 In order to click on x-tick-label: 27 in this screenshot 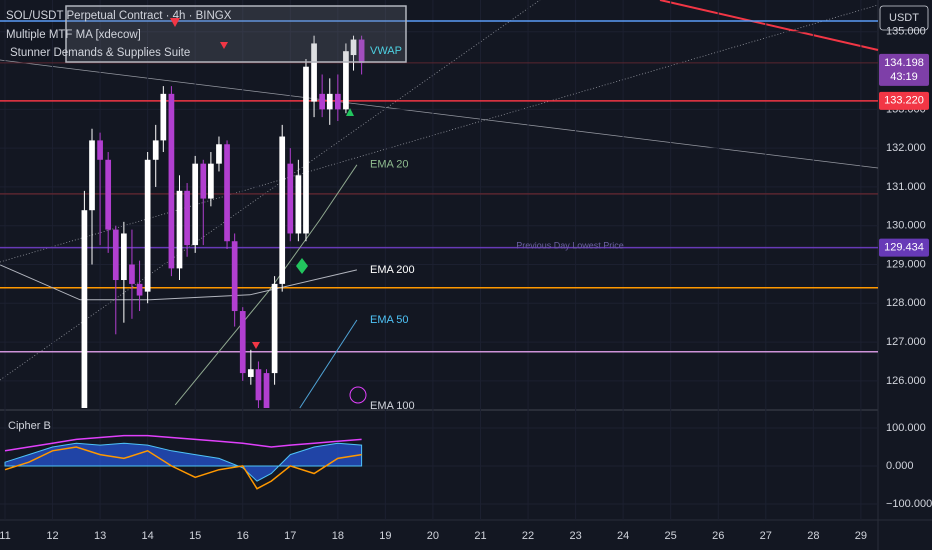, I will do `click(766, 536)`.